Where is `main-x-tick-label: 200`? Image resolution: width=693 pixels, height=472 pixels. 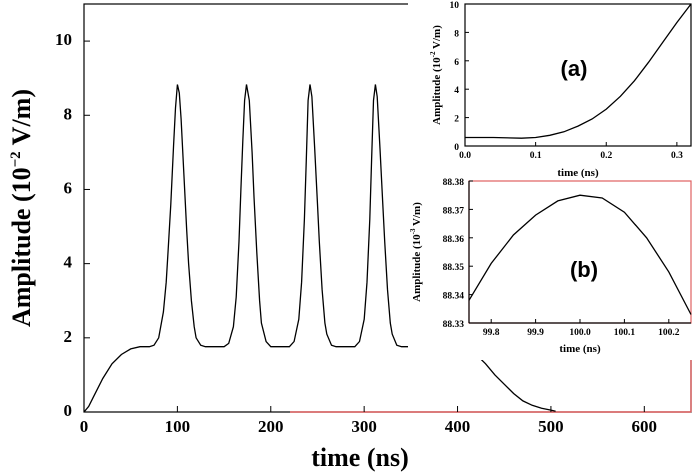
main-x-tick-label: 200 is located at coordinates (271, 426).